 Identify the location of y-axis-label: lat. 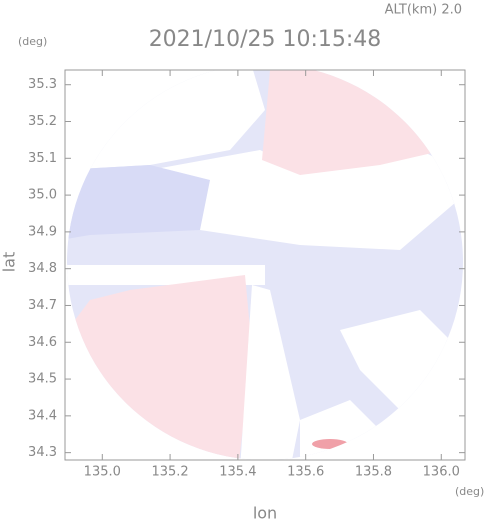
(9, 262).